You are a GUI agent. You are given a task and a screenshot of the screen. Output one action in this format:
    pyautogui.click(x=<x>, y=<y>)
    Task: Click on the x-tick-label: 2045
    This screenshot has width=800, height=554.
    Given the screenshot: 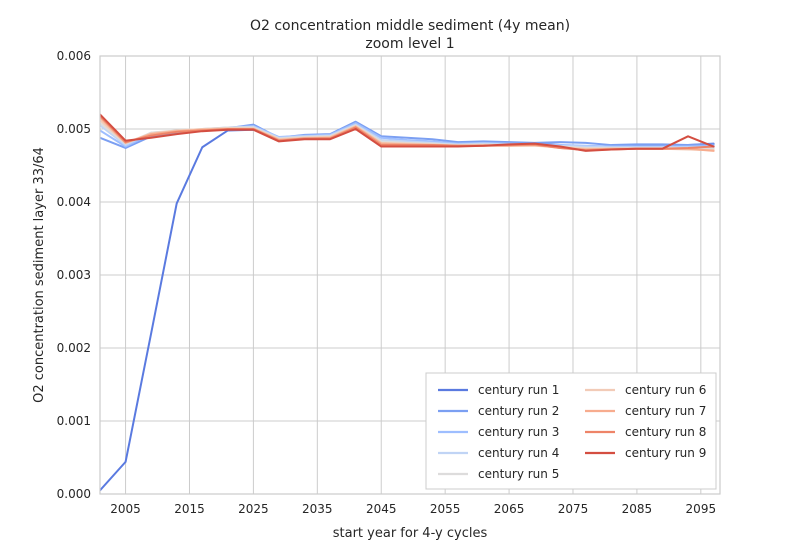 What is the action you would take?
    pyautogui.click(x=381, y=509)
    